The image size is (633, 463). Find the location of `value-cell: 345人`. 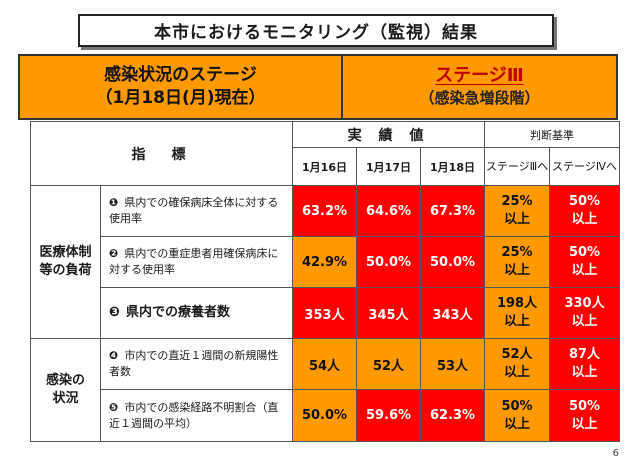

value-cell: 345人 is located at coordinates (388, 313).